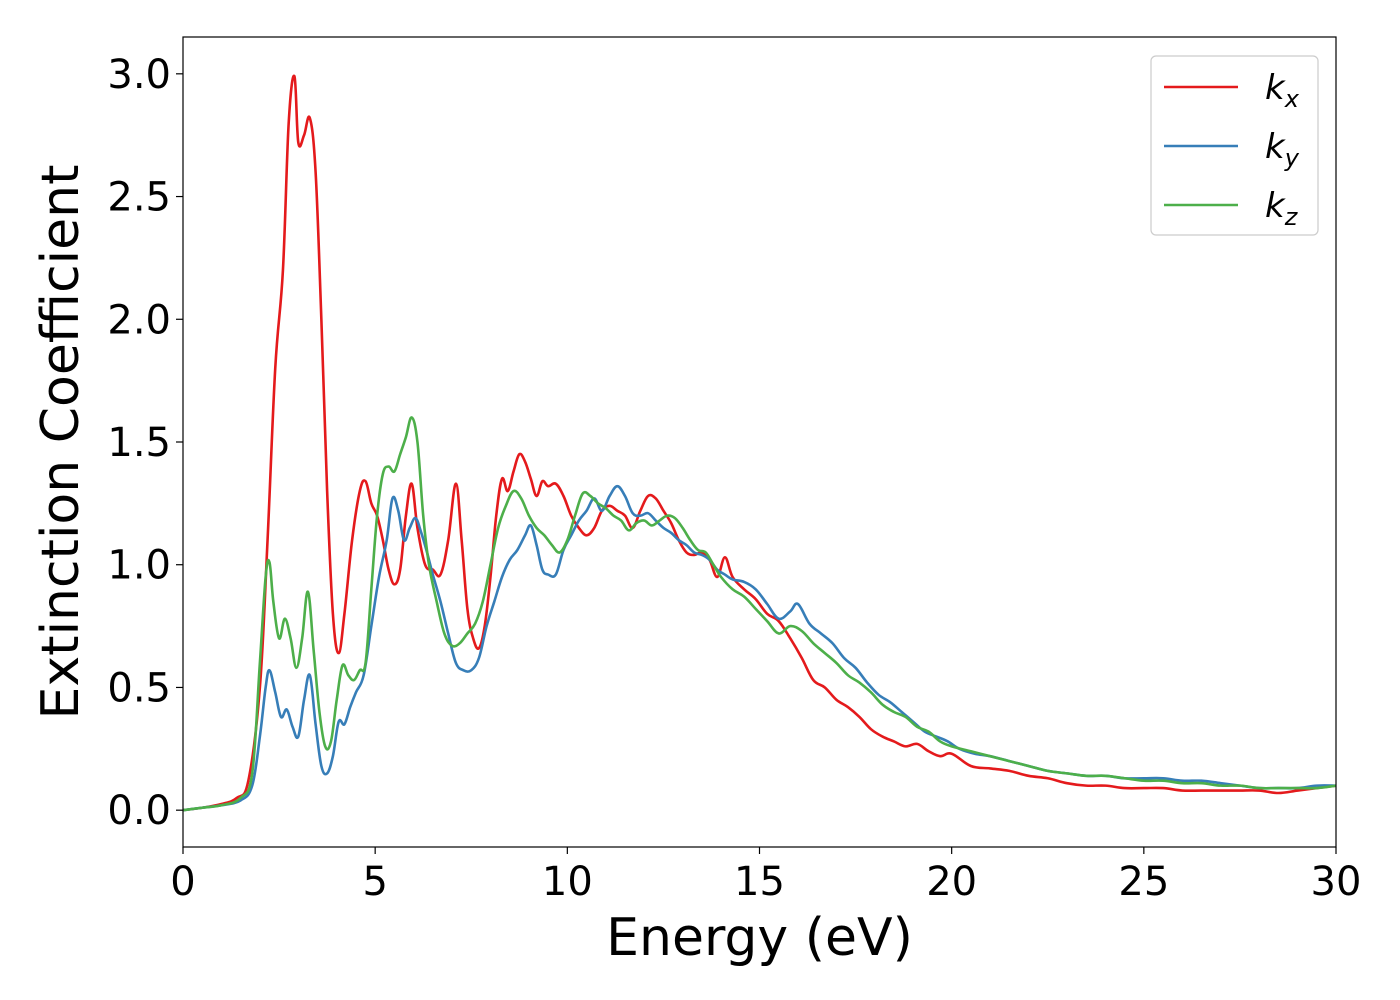 The height and width of the screenshot is (1000, 1400). I want to click on y-tick-label: 0.5, so click(139, 688).